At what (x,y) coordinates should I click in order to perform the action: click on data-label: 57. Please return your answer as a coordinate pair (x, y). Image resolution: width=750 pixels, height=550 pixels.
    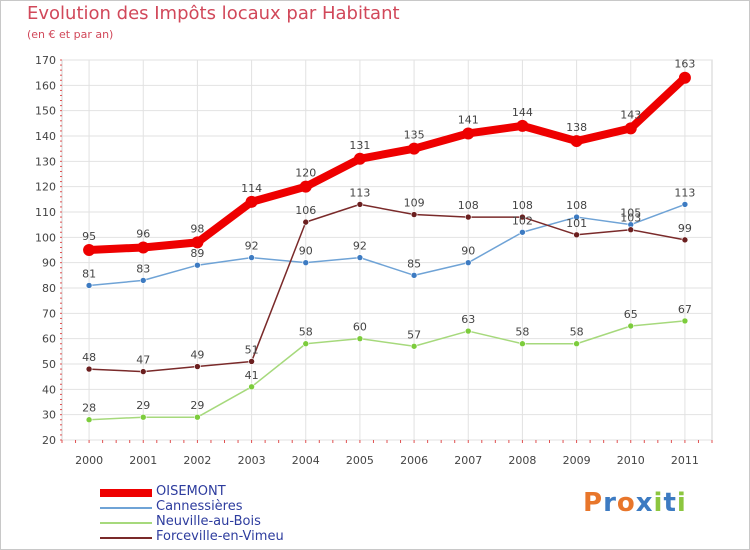
    Looking at the image, I should click on (414, 334).